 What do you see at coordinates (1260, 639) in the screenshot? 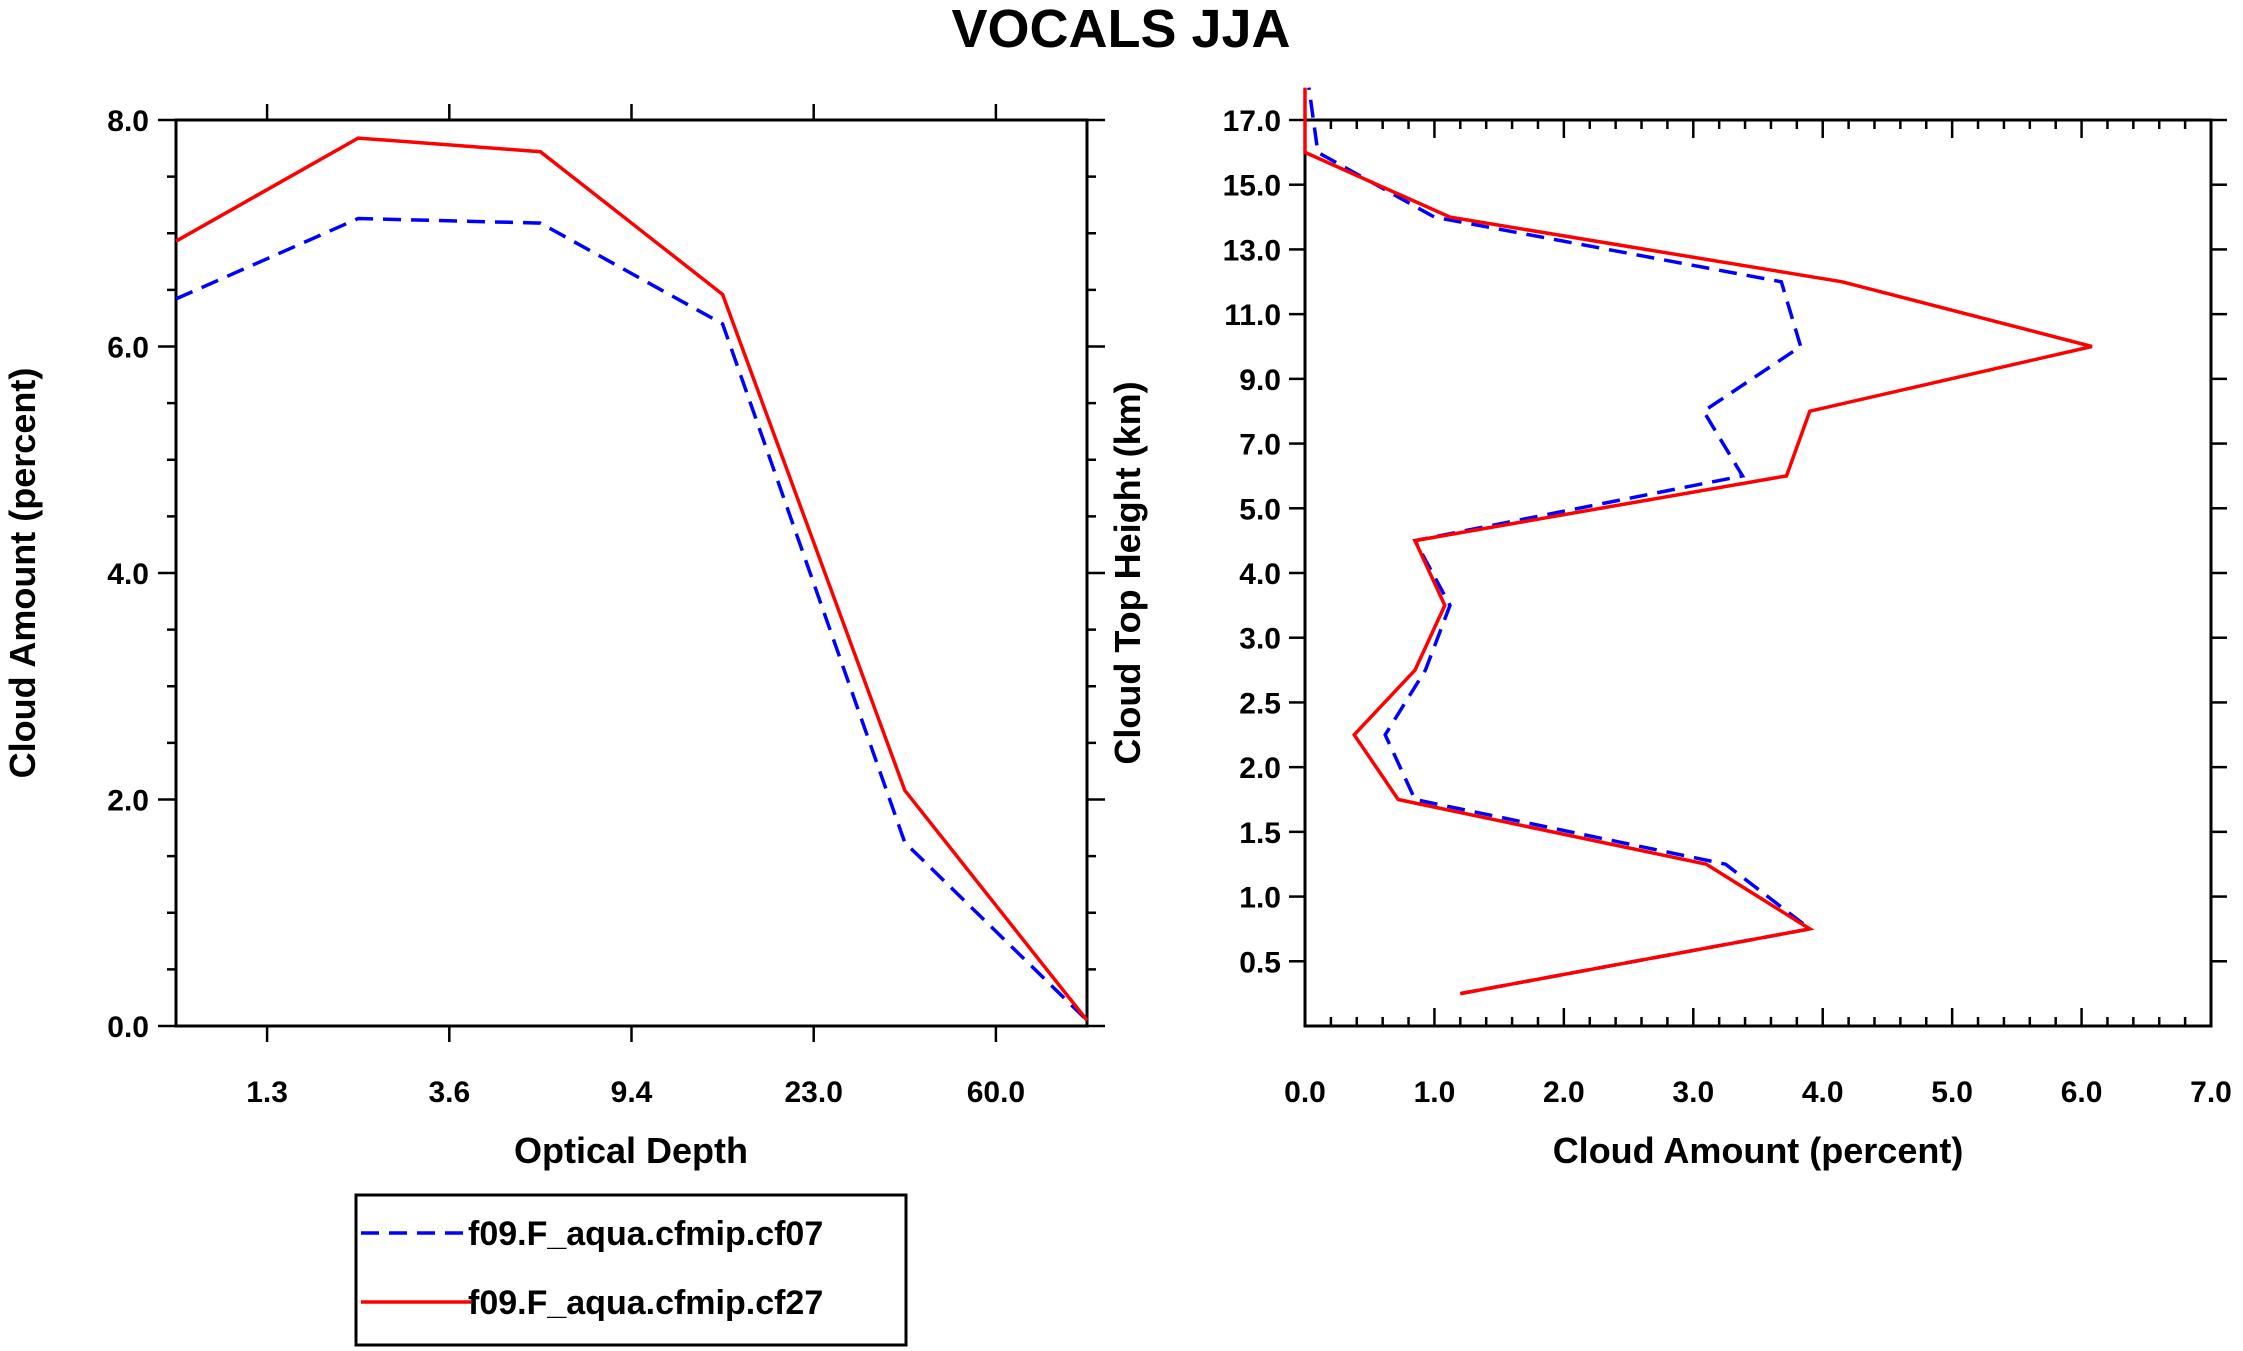
I see `right-y-tick-label: 3.0` at bounding box center [1260, 639].